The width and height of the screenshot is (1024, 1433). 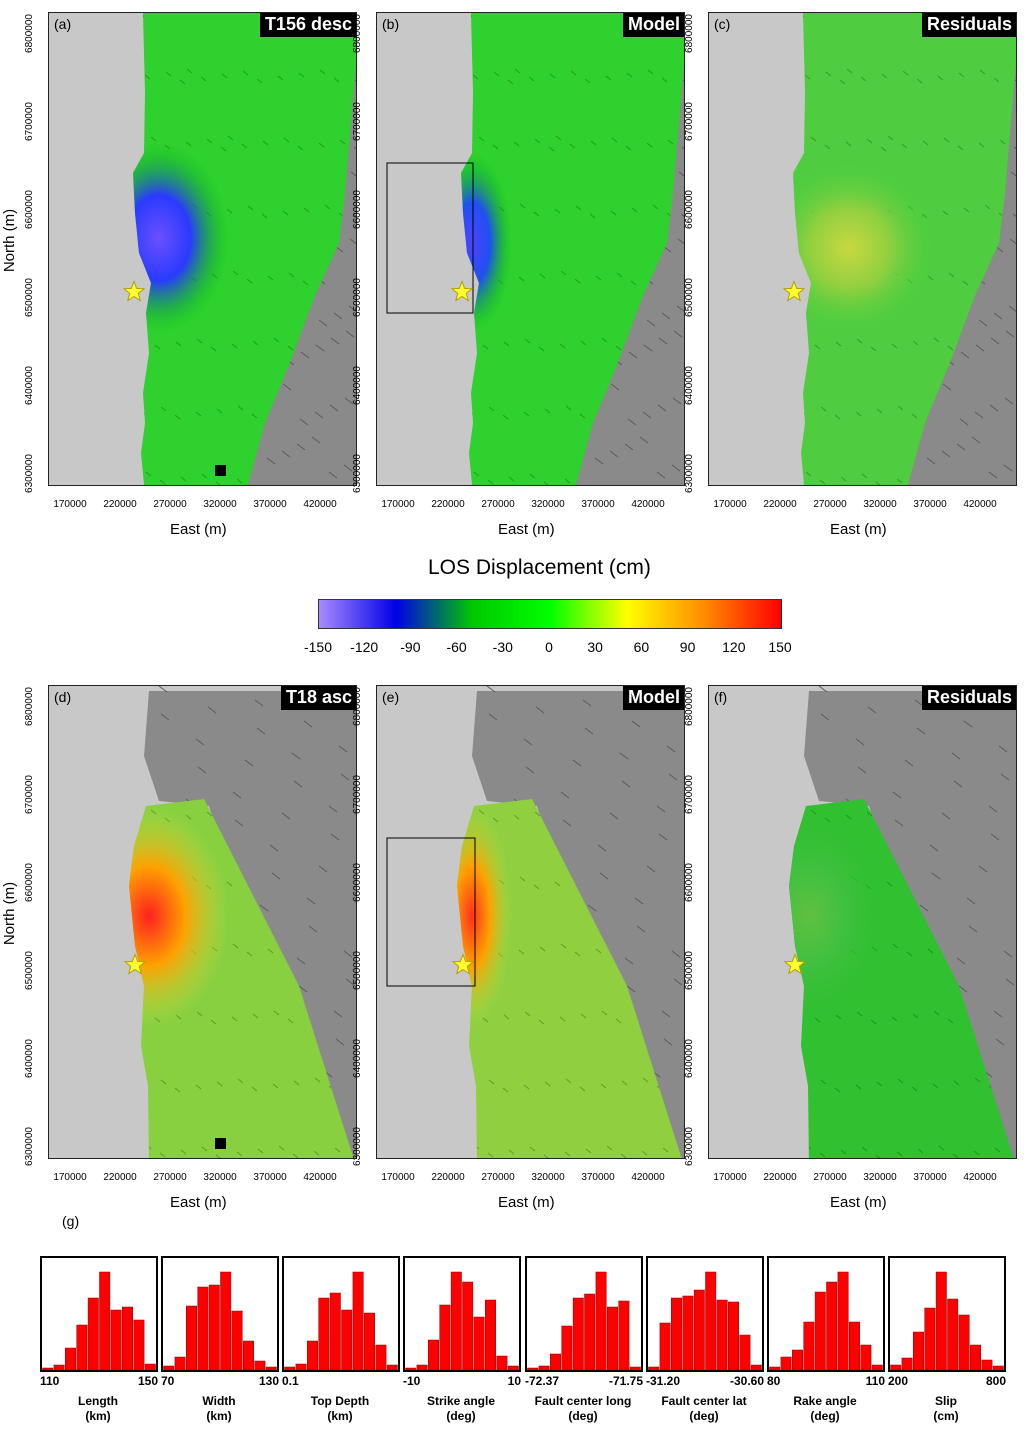 What do you see at coordinates (689, 794) in the screenshot?
I see `y-tick-label: 6700000` at bounding box center [689, 794].